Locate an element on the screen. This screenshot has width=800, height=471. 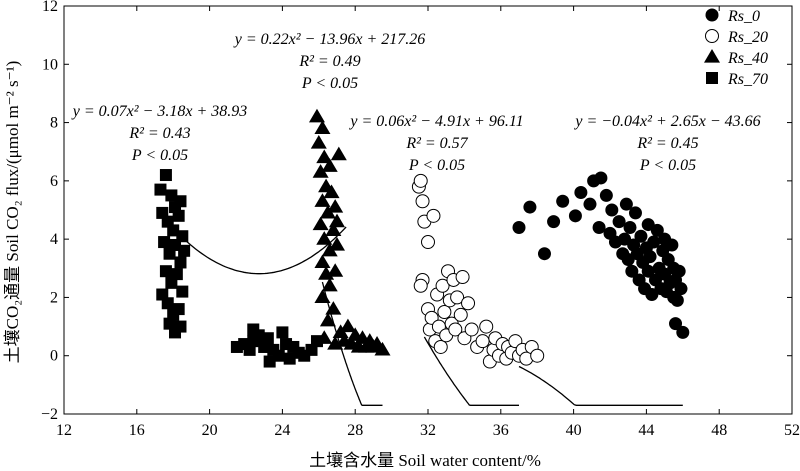
y-tick-label: 10 is located at coordinates (50, 64).